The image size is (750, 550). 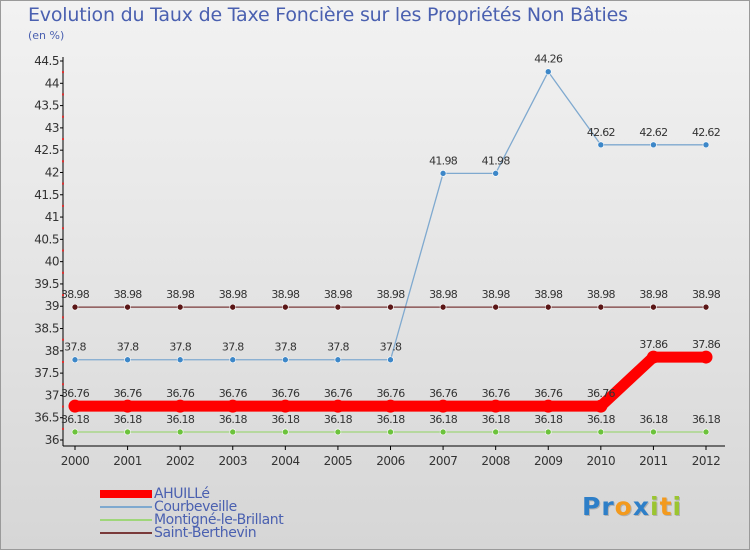 What do you see at coordinates (182, 494) in the screenshot?
I see `legend-label: AHUILLé` at bounding box center [182, 494].